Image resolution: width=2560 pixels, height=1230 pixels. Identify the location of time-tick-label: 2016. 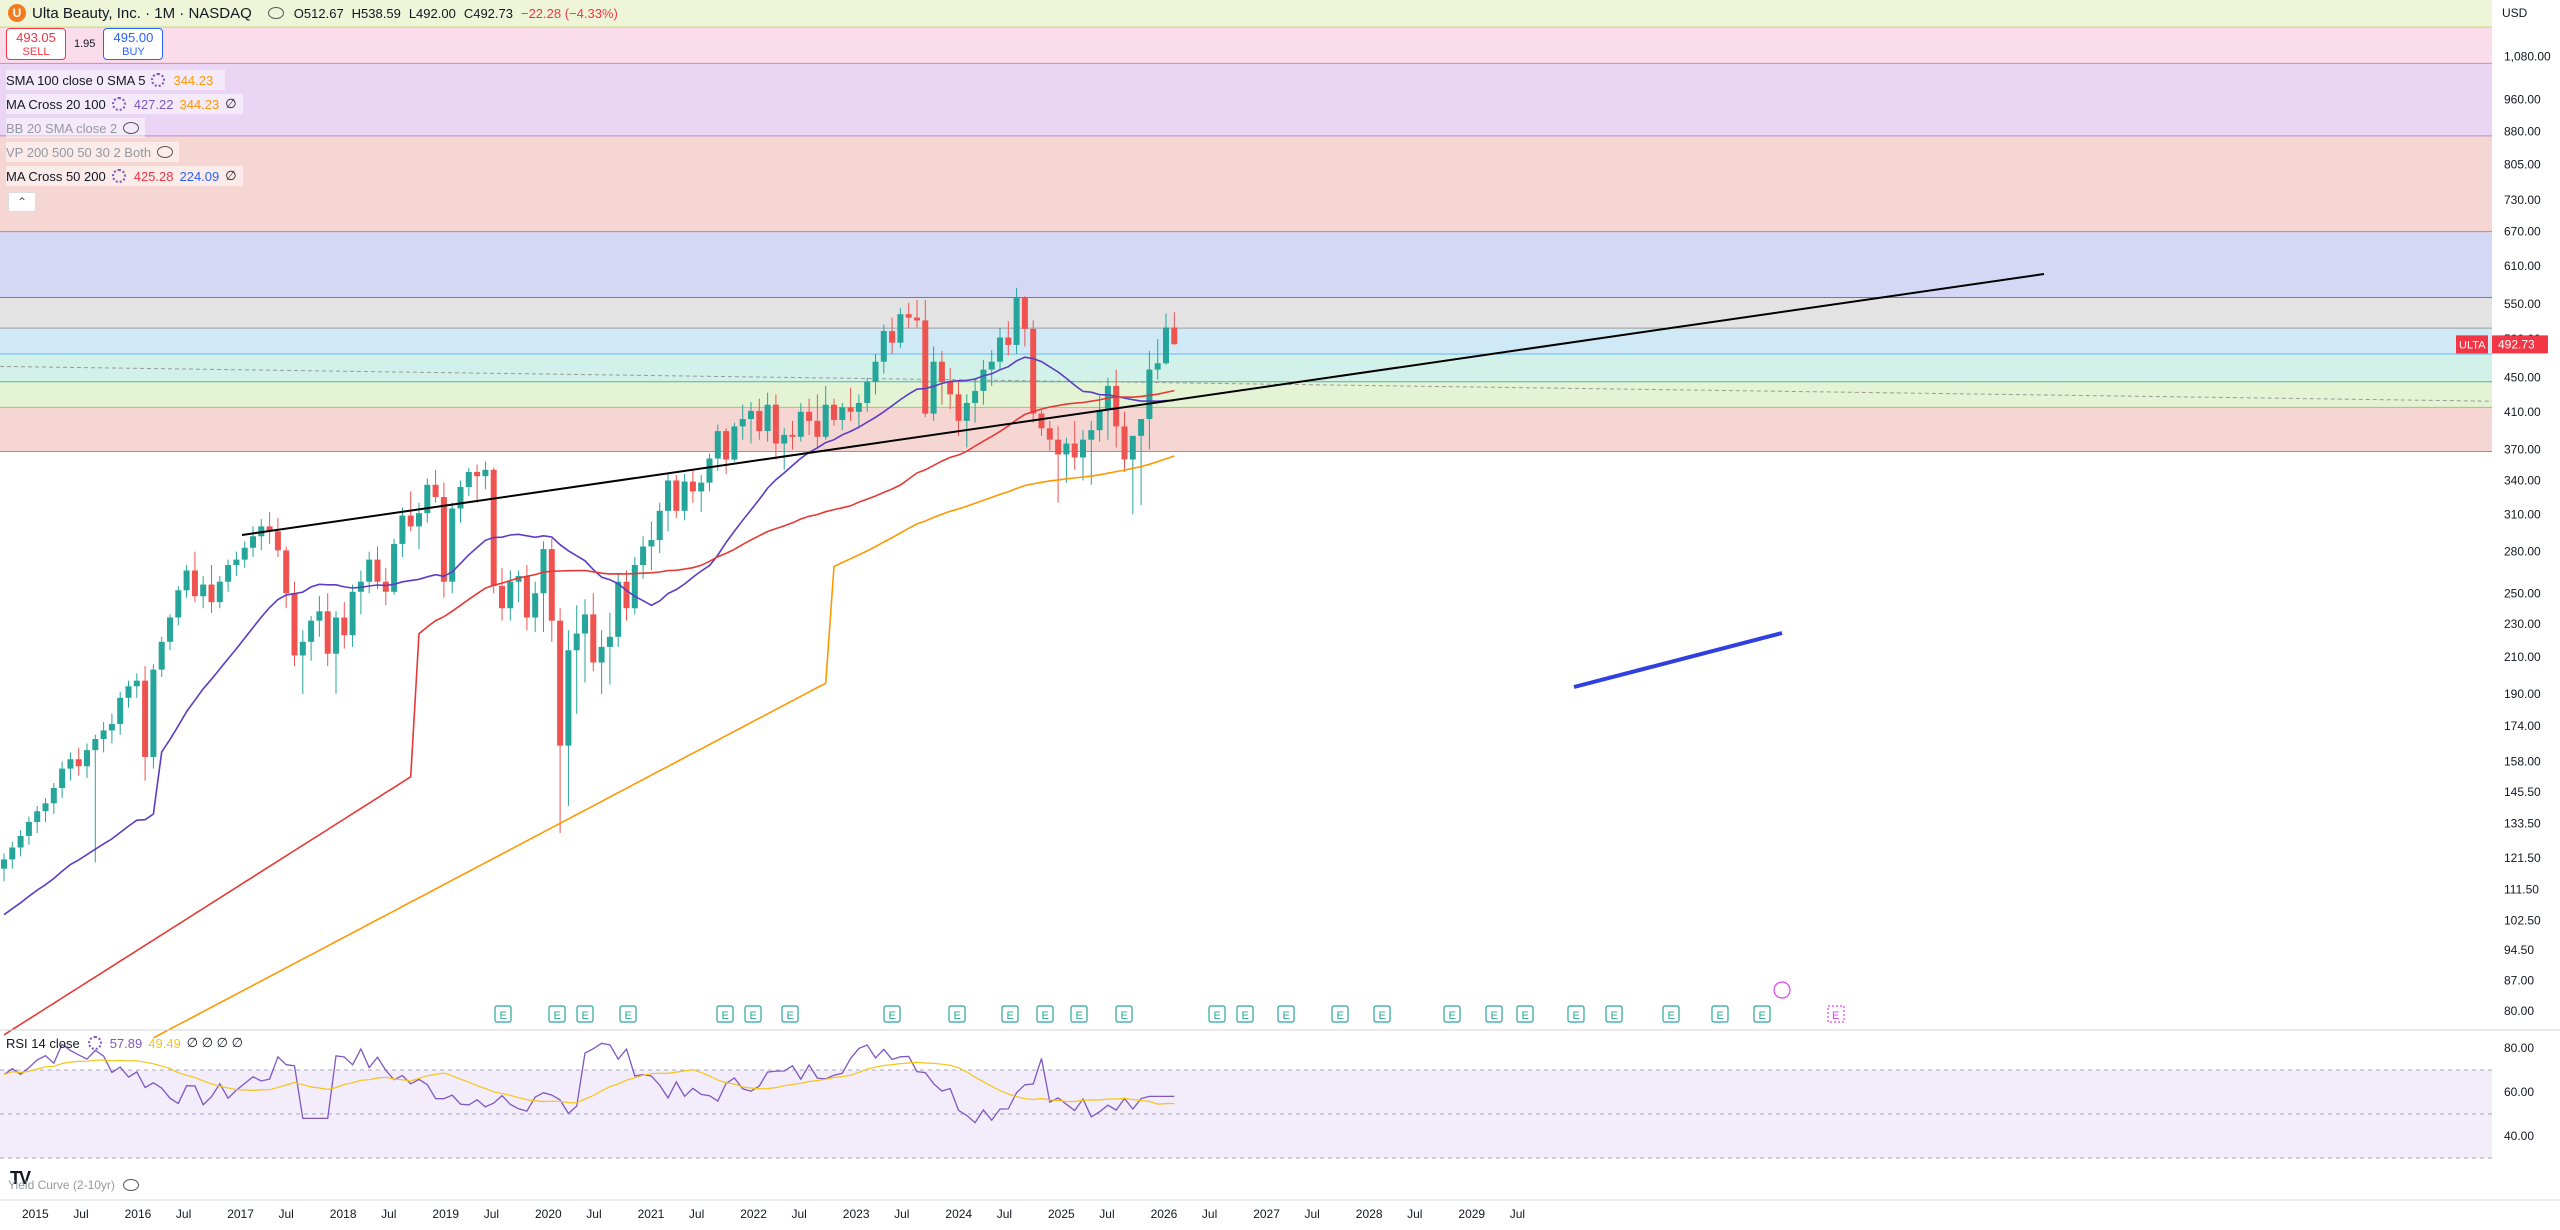
(138, 1214).